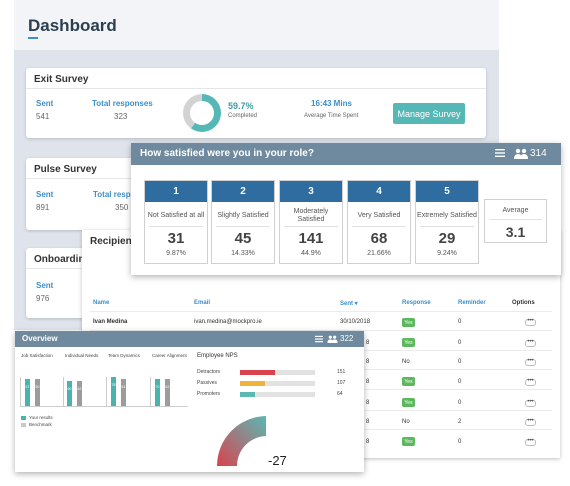 The height and width of the screenshot is (486, 570). Describe the element at coordinates (447, 191) in the screenshot. I see `rating-number: 5` at that location.